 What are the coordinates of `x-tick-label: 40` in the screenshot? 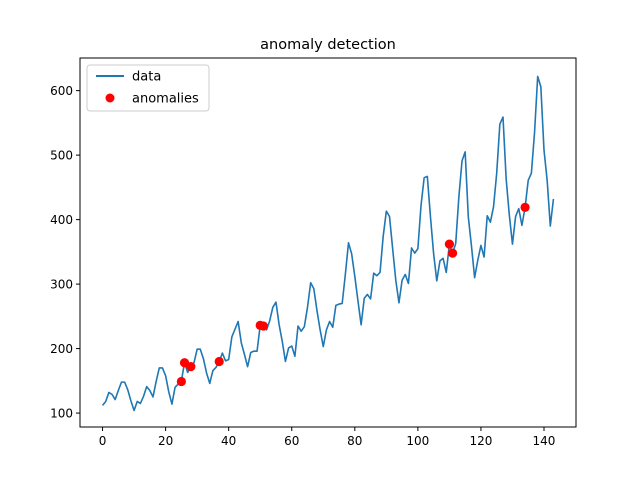 It's located at (228, 441).